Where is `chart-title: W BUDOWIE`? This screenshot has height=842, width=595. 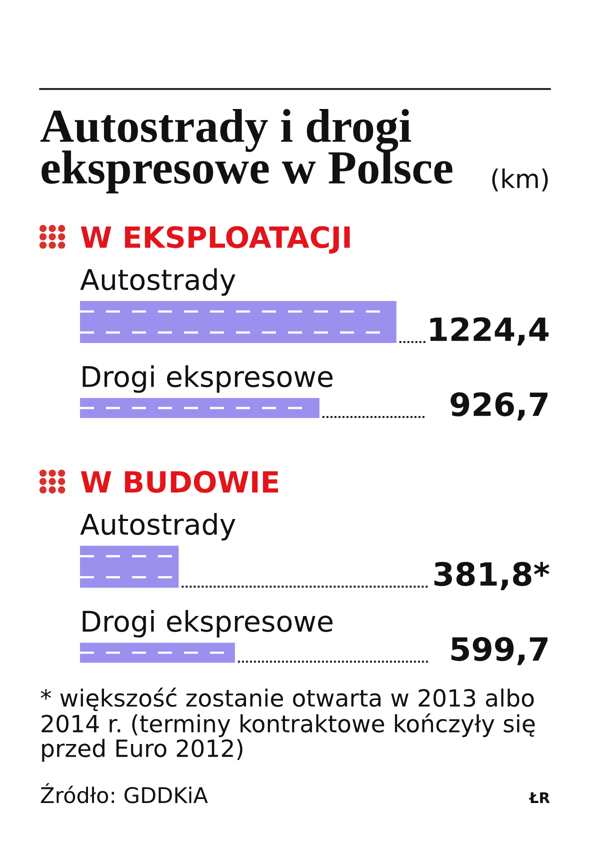
chart-title: W BUDOWIE is located at coordinates (179, 481).